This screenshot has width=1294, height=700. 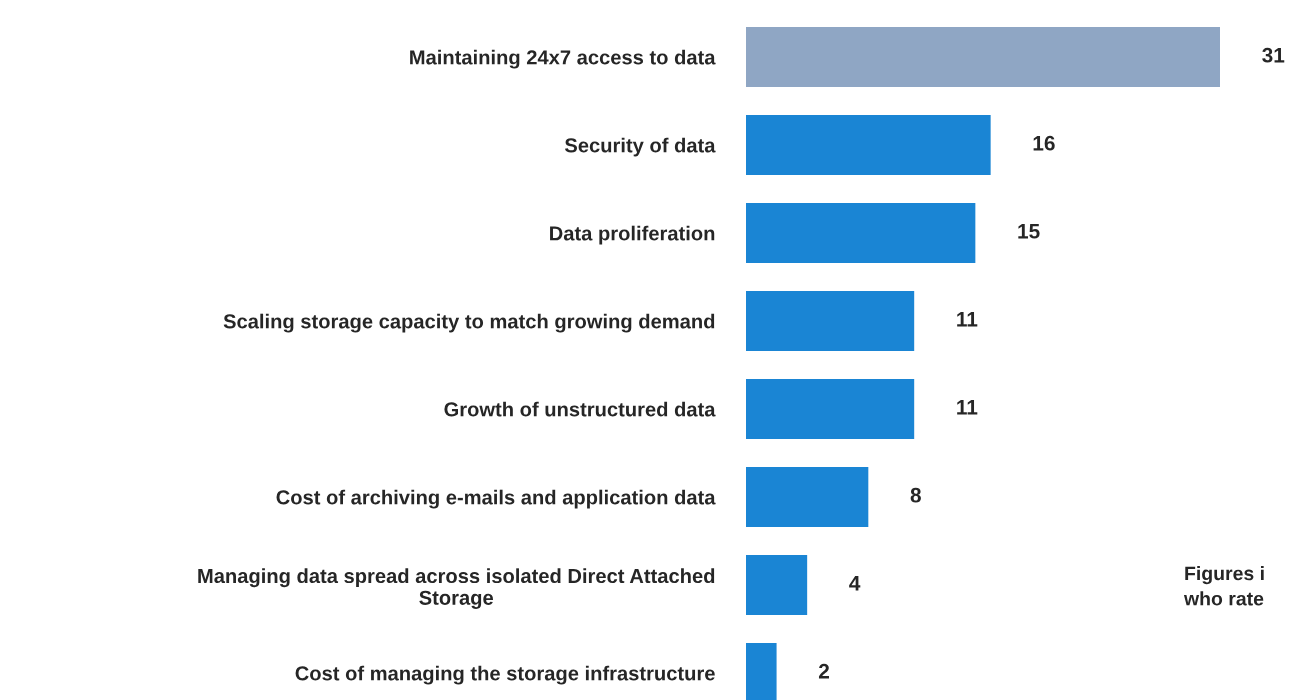 I want to click on data-label: 2, so click(x=823, y=671).